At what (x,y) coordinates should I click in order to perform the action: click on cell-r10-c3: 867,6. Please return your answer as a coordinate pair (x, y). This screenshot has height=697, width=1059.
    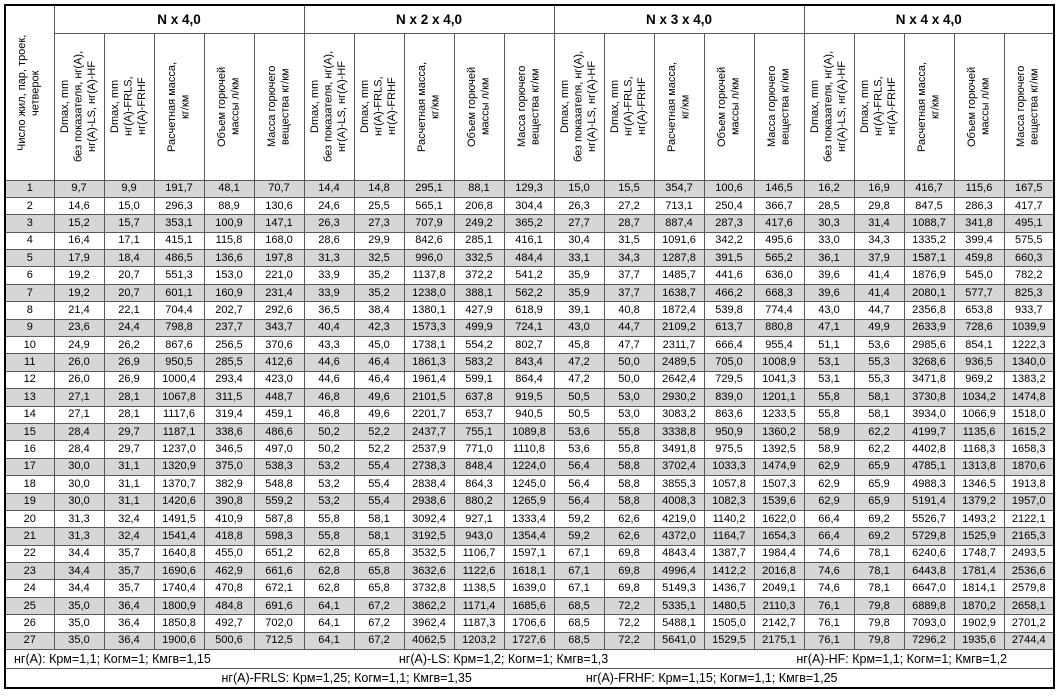
    Looking at the image, I should click on (179, 345).